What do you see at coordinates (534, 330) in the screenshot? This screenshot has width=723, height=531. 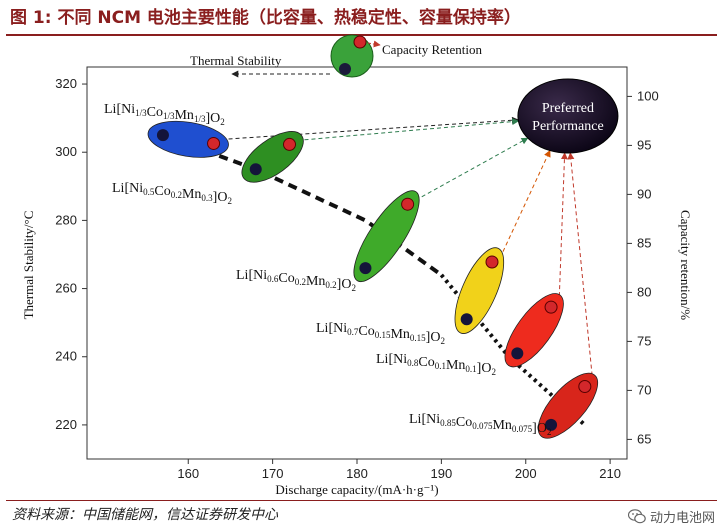 I see `material-ellipse-ncm811` at bounding box center [534, 330].